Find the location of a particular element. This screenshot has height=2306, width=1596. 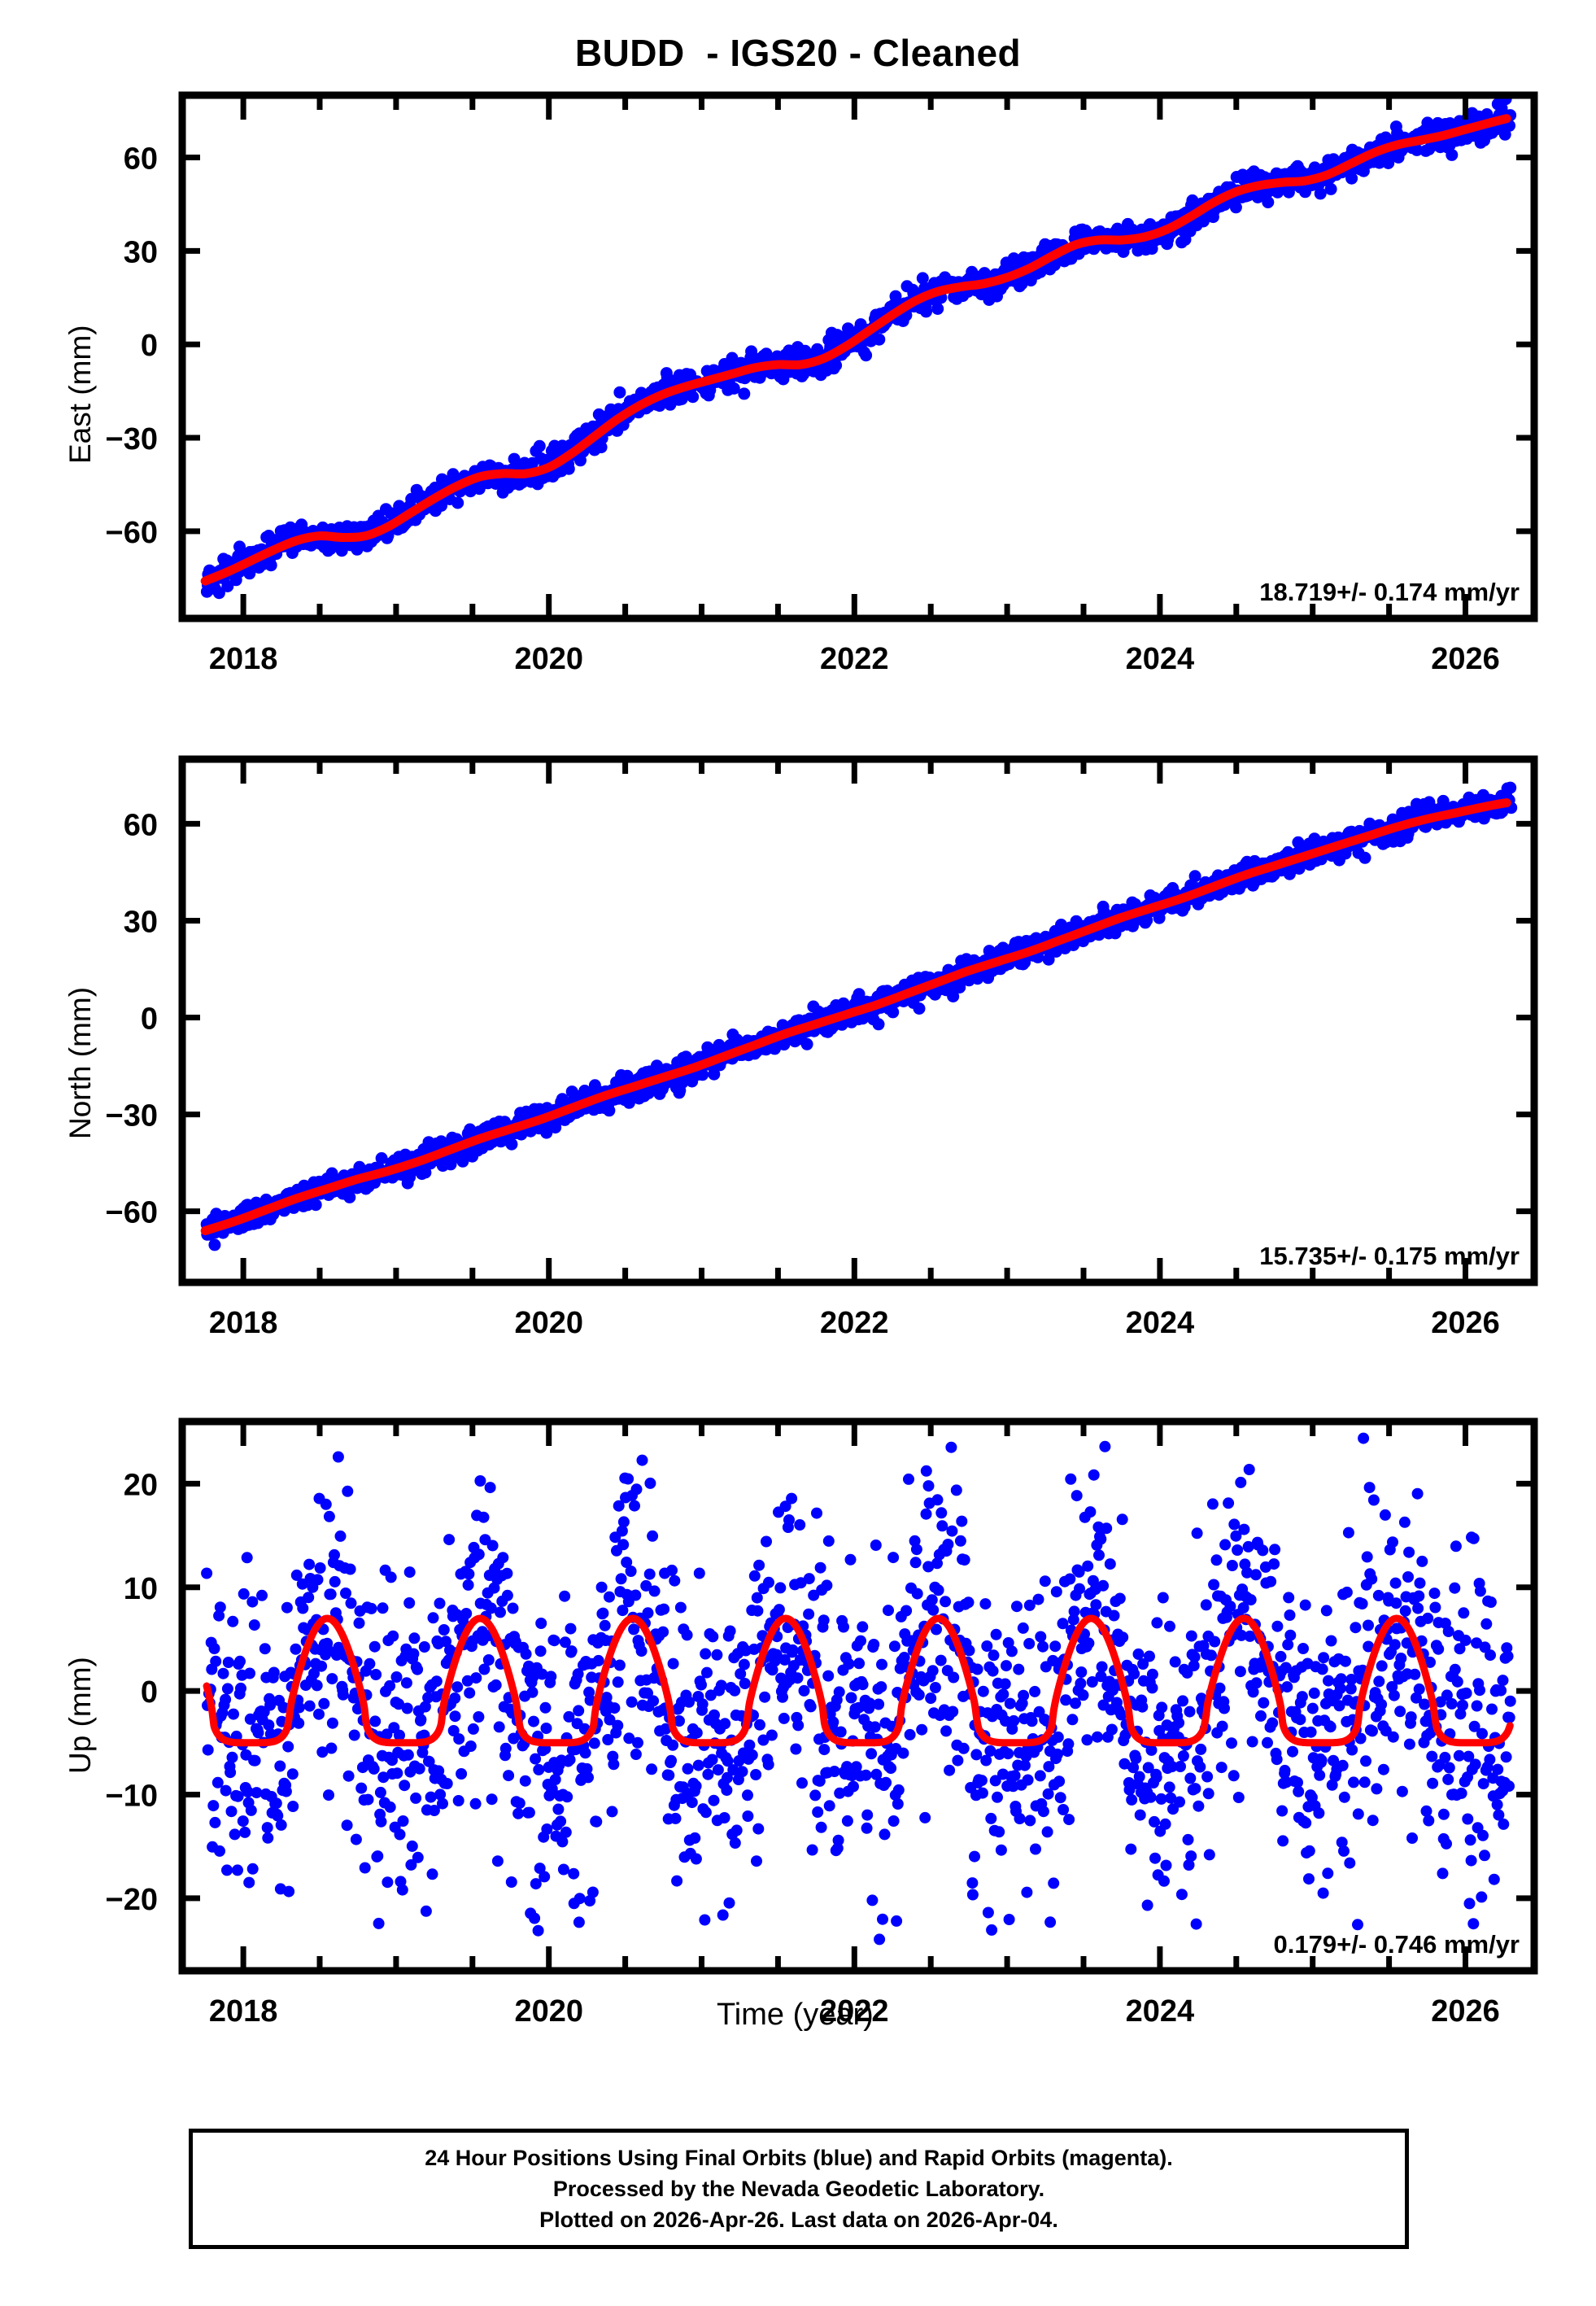

rate-annotation: 15.735+/- 0.175 mm/yr is located at coordinates (1389, 1256).